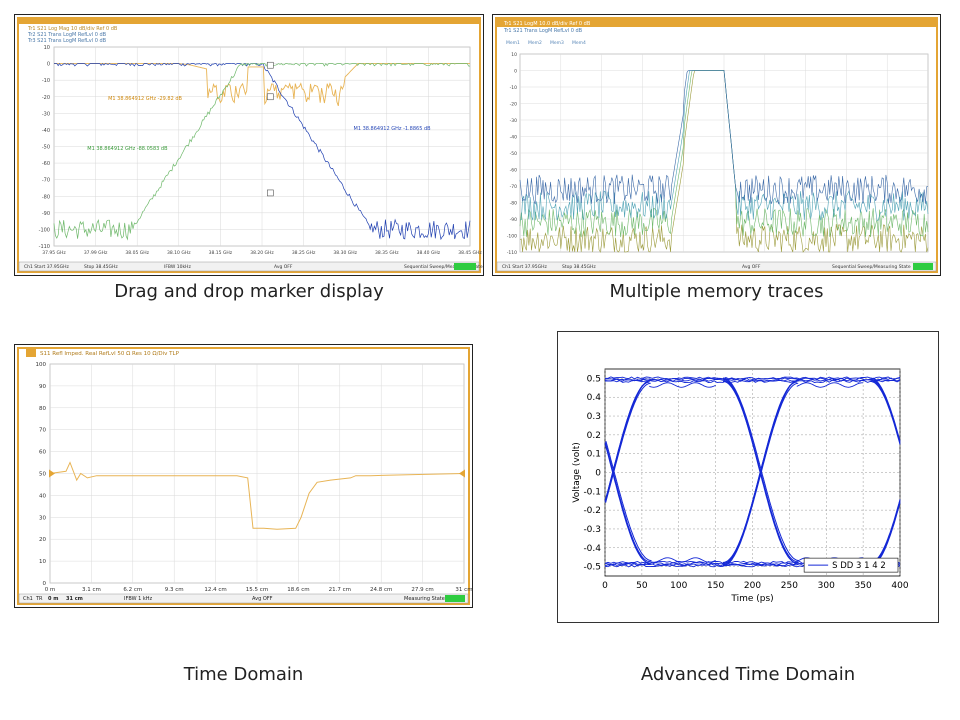 This screenshot has width=960, height=720. Describe the element at coordinates (53, 599) in the screenshot. I see `status-field: 0 m` at that location.